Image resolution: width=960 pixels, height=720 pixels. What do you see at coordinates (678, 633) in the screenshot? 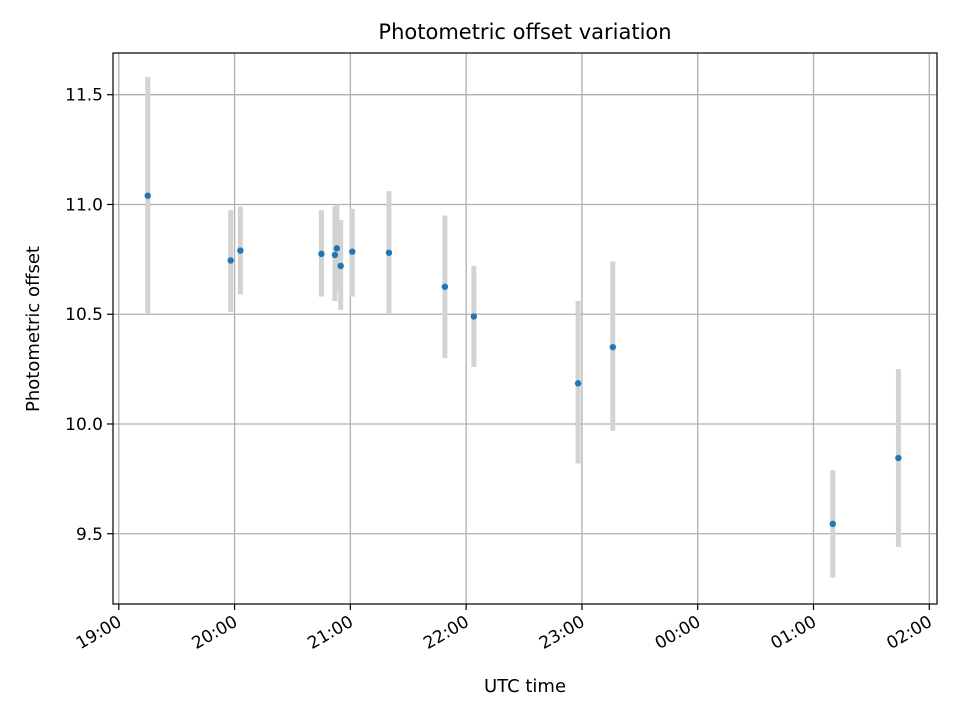
I see `x-tick-label: 00:00` at bounding box center [678, 633].